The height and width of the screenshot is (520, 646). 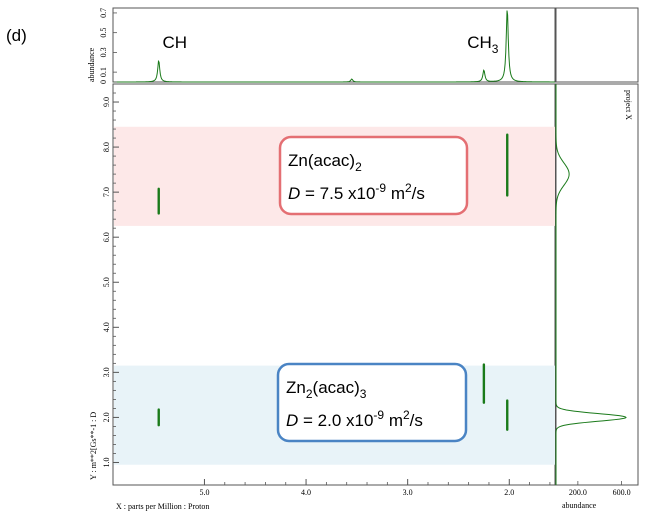 I want to click on y-tick-label-7: 8.0, so click(x=106, y=147).